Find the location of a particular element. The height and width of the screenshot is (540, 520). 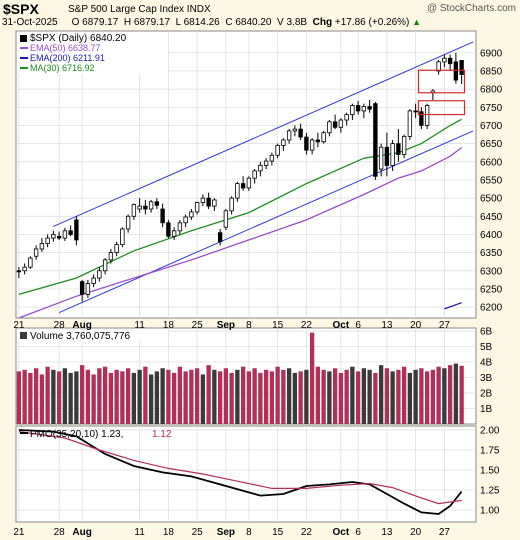

x-tick-label: Aug is located at coordinates (81, 325).